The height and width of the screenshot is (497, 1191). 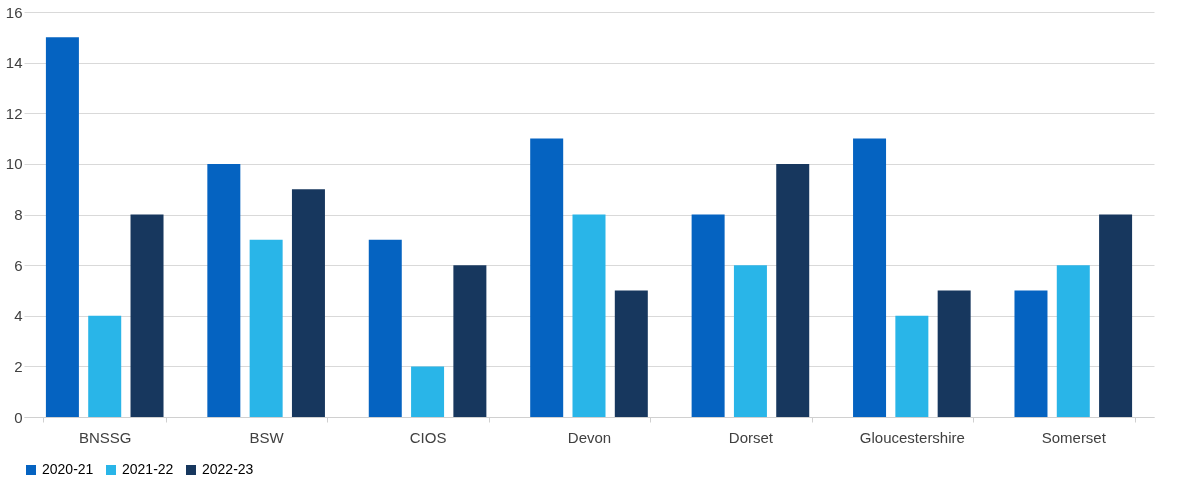 What do you see at coordinates (589, 437) in the screenshot?
I see `x-tick-label: Devon` at bounding box center [589, 437].